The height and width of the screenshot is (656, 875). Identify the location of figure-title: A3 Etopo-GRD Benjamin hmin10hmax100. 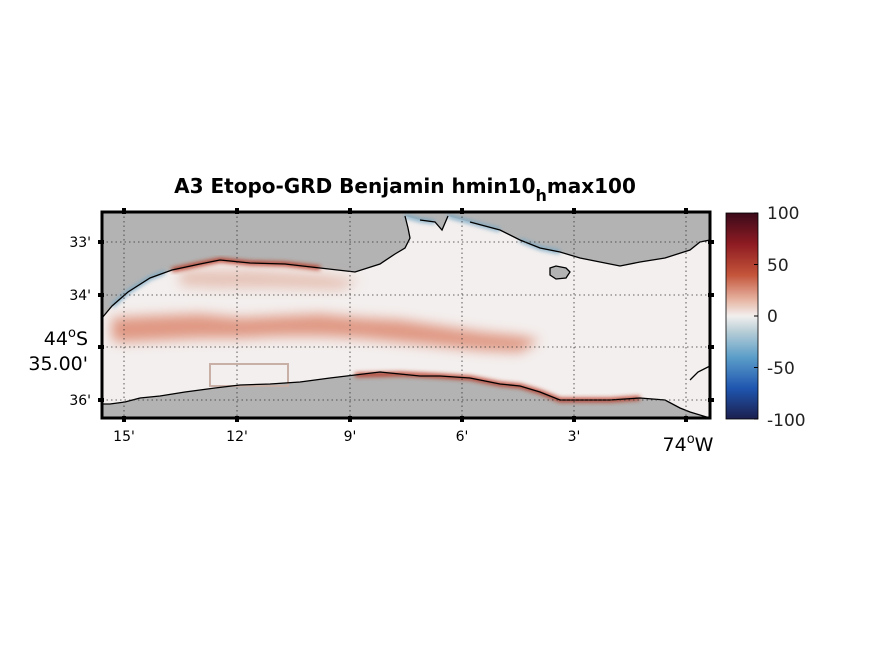
(405, 189).